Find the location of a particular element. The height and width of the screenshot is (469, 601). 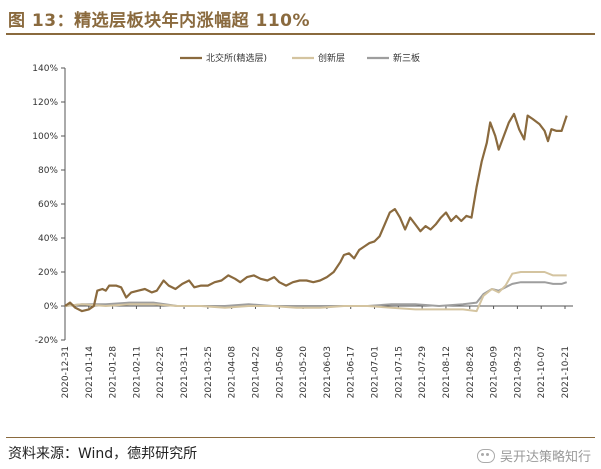

chart-legend: 北交所(精选层) 创新层 新三板 is located at coordinates (300, 58).